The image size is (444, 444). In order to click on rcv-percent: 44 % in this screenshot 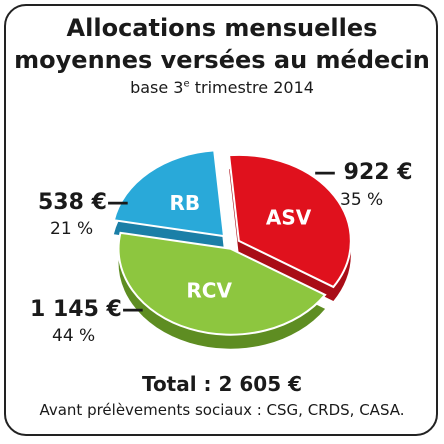, I will do `click(74, 336)`.